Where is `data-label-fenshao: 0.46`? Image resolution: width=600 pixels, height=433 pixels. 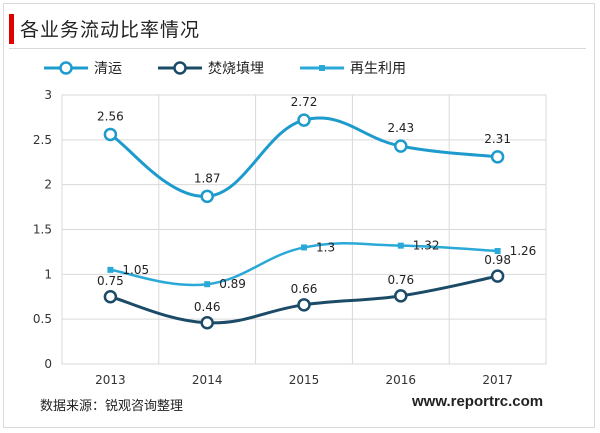
data-label-fenshao: 0.46 is located at coordinates (207, 307).